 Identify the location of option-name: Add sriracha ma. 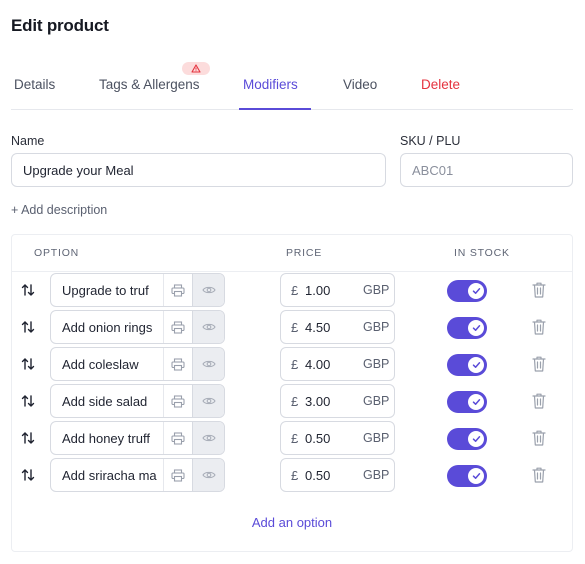
(109, 475).